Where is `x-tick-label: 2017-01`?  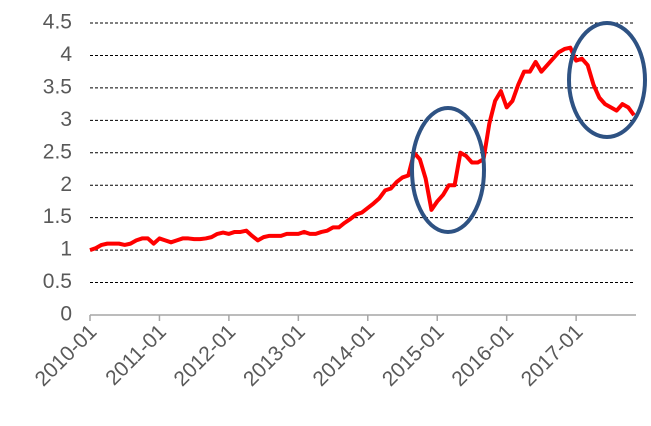 x-tick-label: 2017-01 is located at coordinates (552, 355).